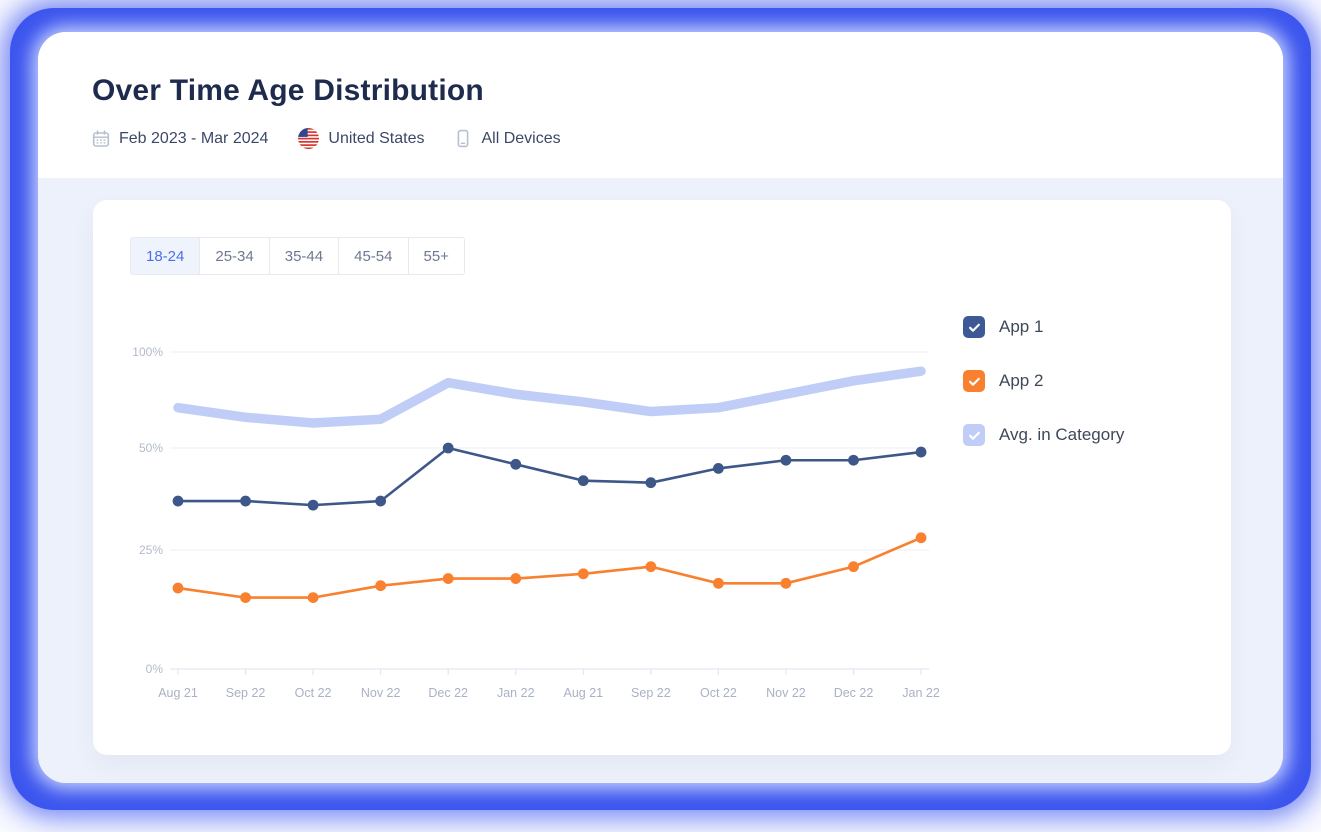  Describe the element at coordinates (521, 138) in the screenshot. I see `devices-label: All Devices` at that location.